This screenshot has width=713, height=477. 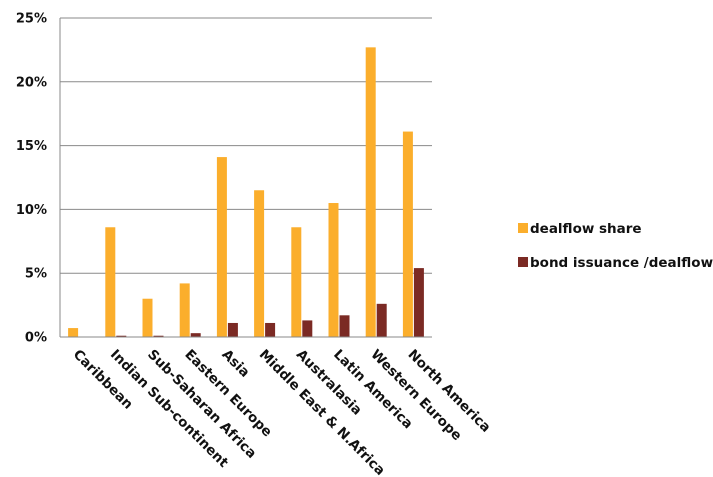 I want to click on legend: dealflow share bond issuance /dealflow, so click(x=615, y=246).